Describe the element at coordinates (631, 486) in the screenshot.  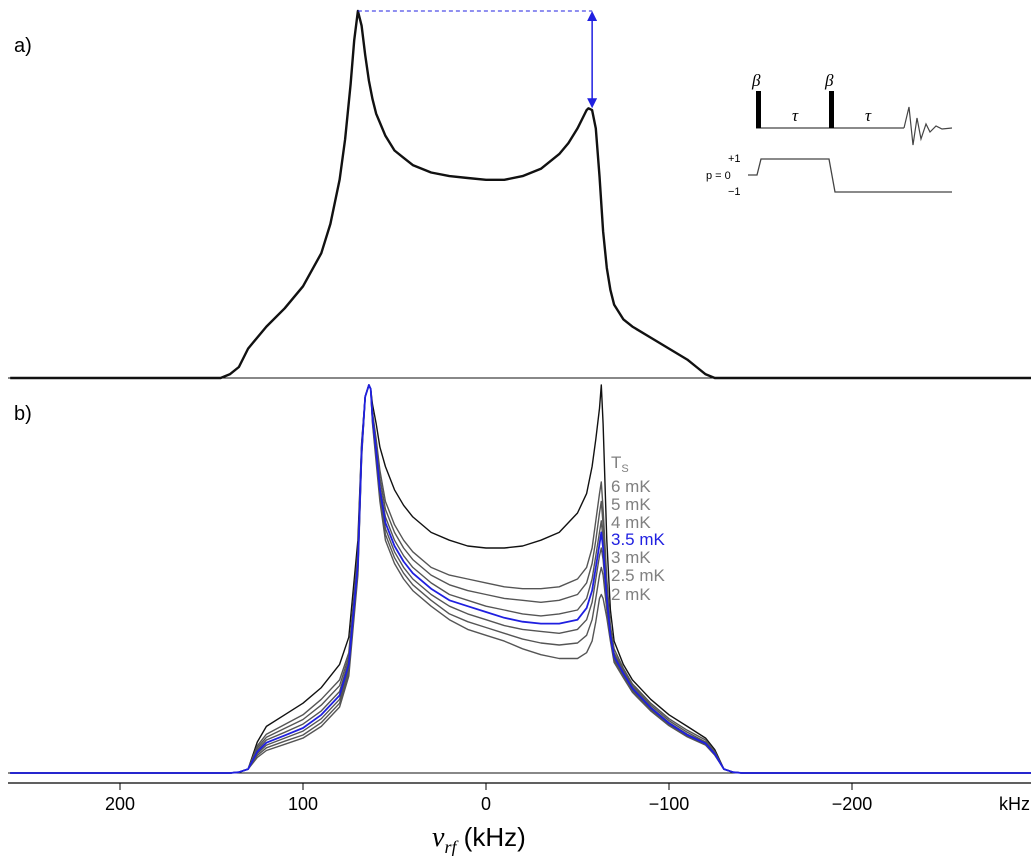
I see `curve-label-6-mk: 6 mK` at that location.